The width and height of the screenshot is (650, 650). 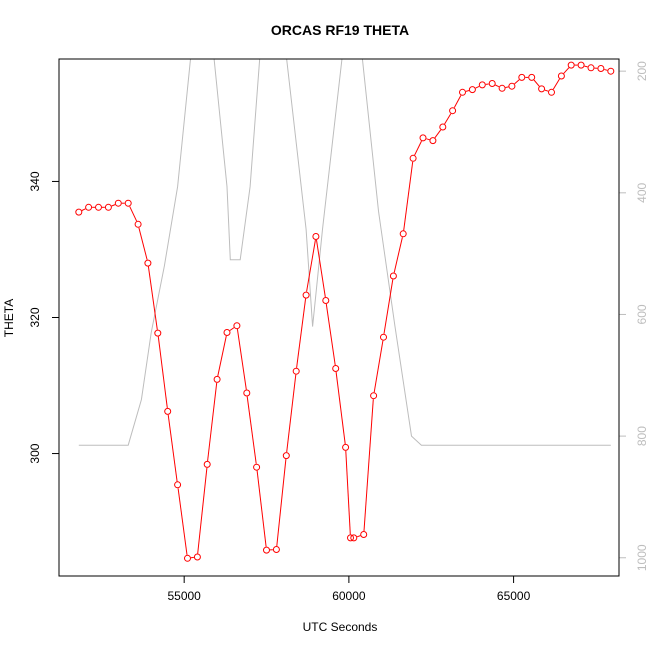 I want to click on y-tick-label: 320, so click(x=35, y=317).